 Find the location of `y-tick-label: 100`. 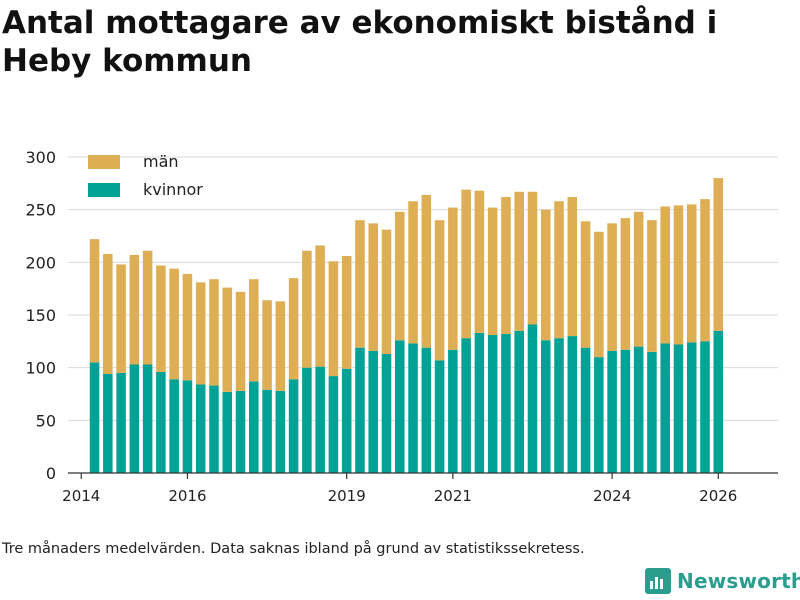

y-tick-label: 100 is located at coordinates (40, 368).